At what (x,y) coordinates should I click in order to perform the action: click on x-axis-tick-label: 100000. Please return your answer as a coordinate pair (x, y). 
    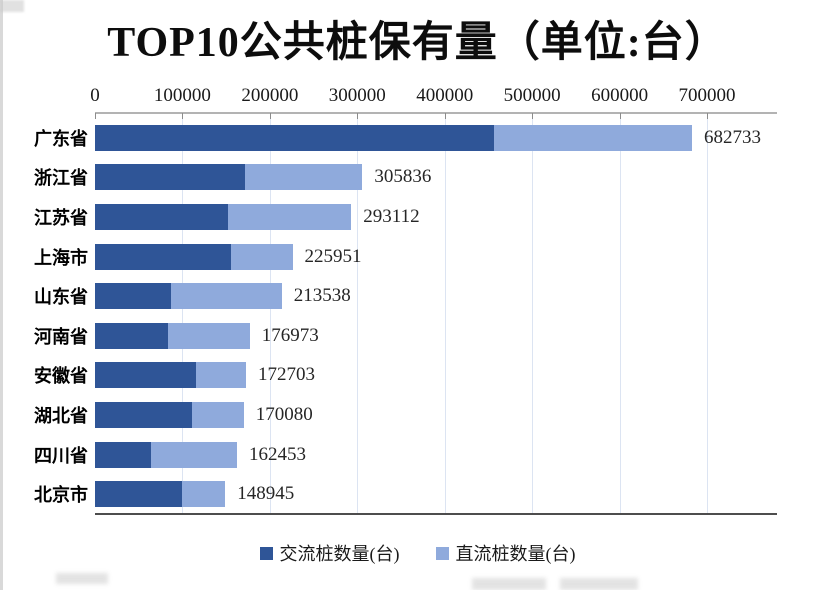
    Looking at the image, I should click on (182, 95).